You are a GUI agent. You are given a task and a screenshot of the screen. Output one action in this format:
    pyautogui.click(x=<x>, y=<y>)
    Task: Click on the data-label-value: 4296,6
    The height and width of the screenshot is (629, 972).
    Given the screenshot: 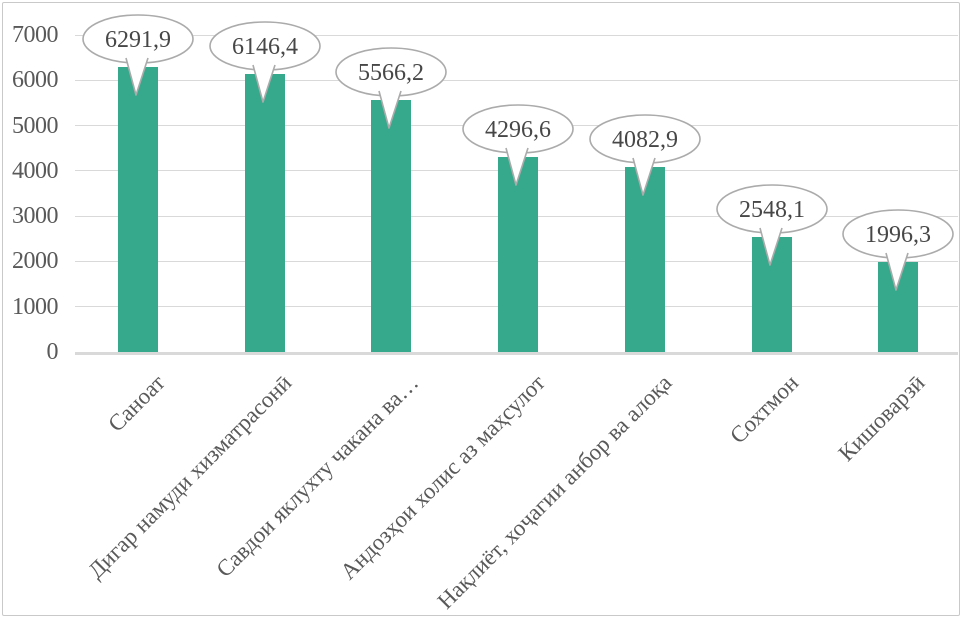 What is the action you would take?
    pyautogui.click(x=518, y=130)
    